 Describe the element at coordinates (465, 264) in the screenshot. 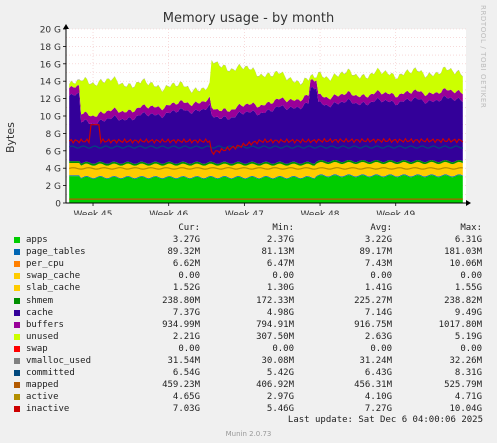

I see `legend-max: 10.06M` at that location.